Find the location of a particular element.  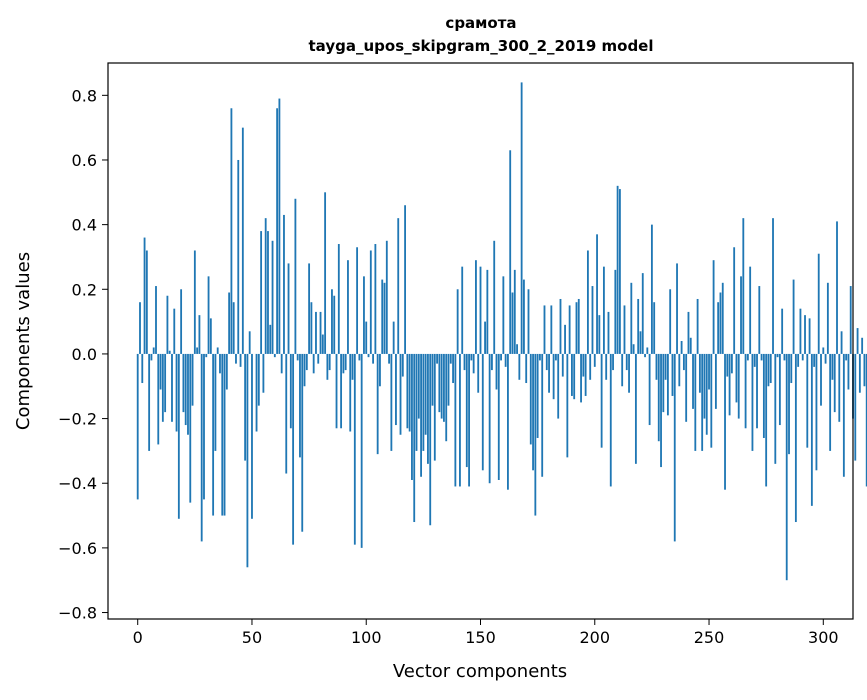

x-tick-label: 0 is located at coordinates (138, 637).